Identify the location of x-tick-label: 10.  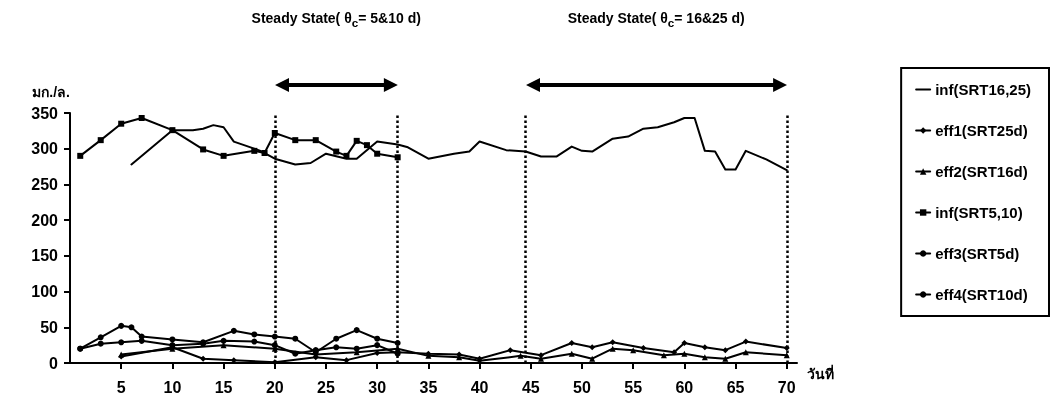
(172, 387).